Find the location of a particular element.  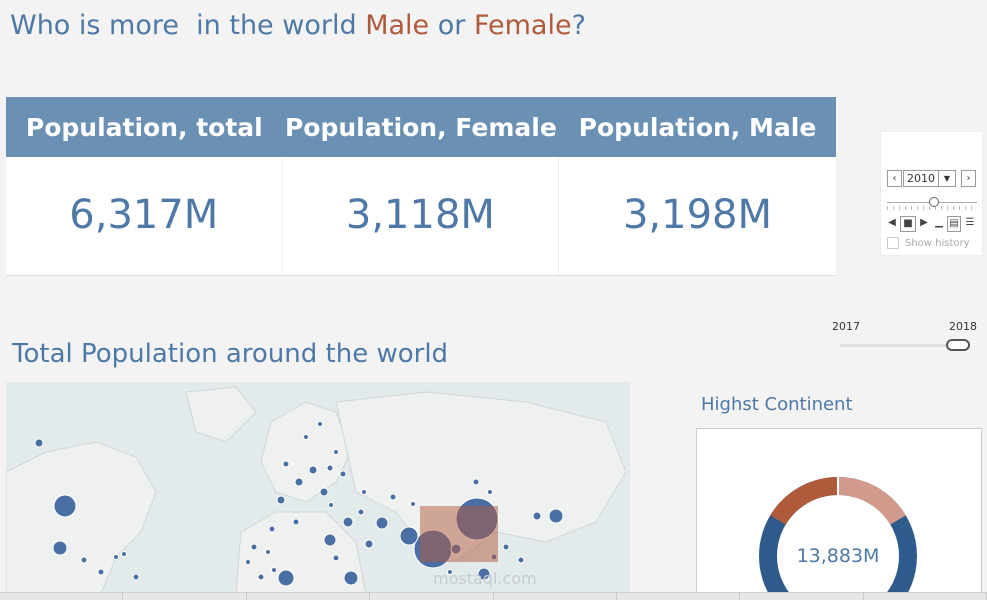

bubble-algeria is located at coordinates (296, 522).